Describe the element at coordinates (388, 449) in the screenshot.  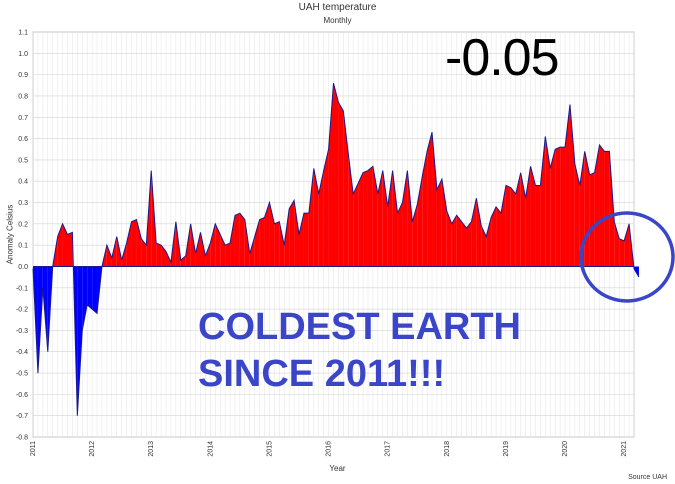
I see `x-tick-label: 2017` at that location.